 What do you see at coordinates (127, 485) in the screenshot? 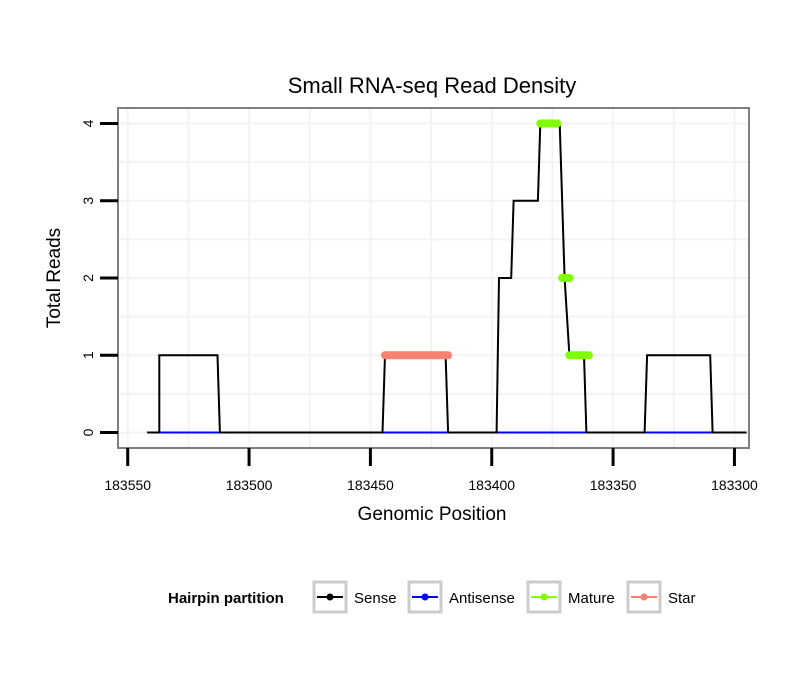
I see `x-tick-label: 183550` at bounding box center [127, 485].